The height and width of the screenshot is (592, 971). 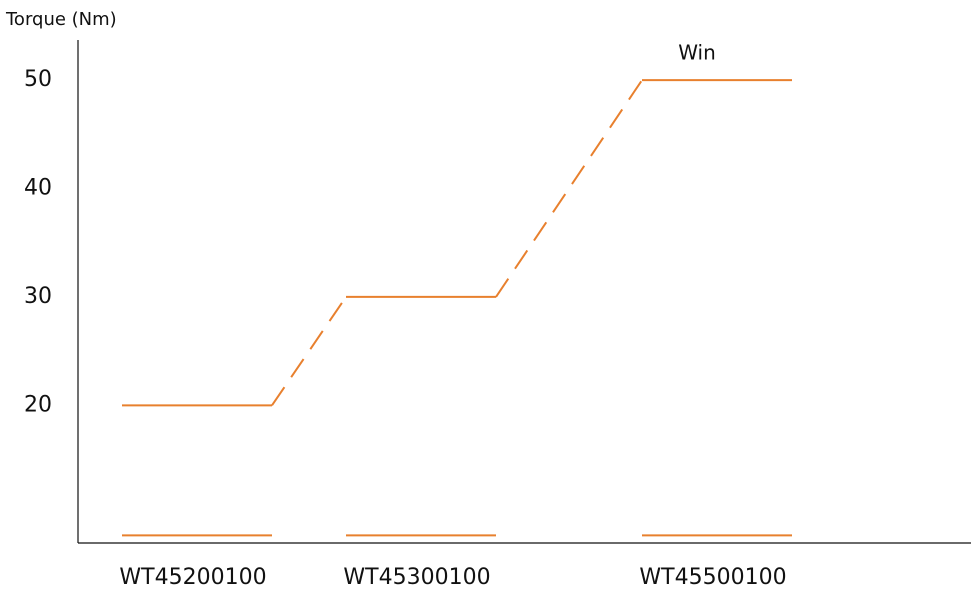 What do you see at coordinates (38, 404) in the screenshot?
I see `y-tick-label: 20` at bounding box center [38, 404].